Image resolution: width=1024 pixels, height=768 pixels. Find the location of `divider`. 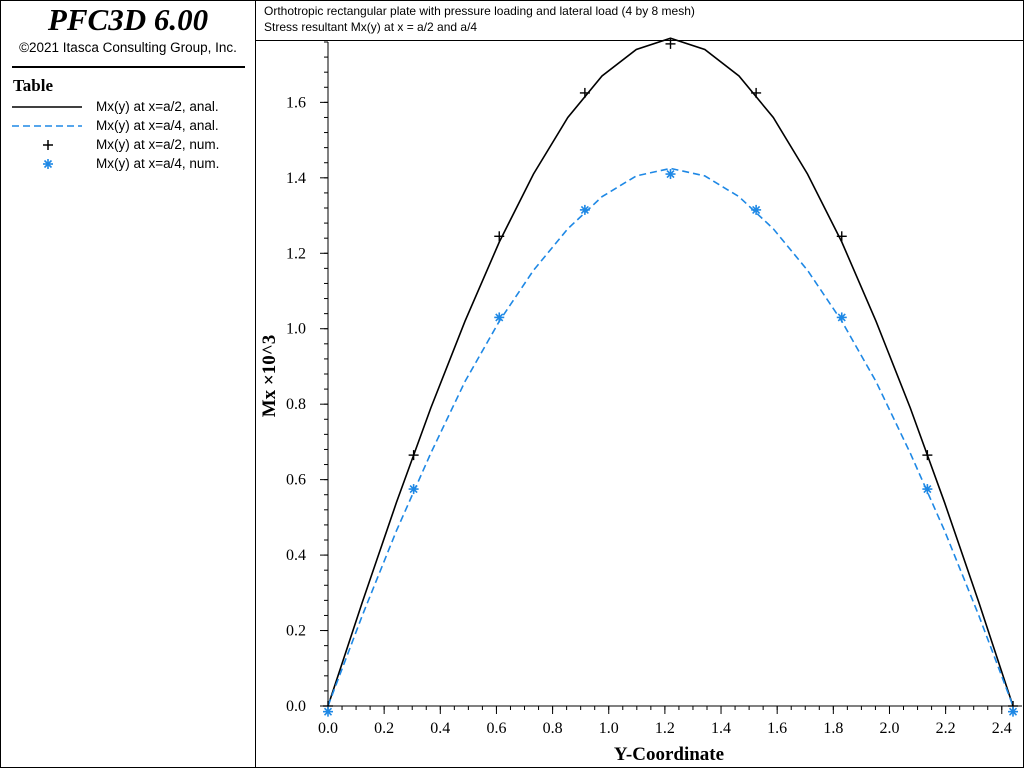

divider is located at coordinates (128, 67).